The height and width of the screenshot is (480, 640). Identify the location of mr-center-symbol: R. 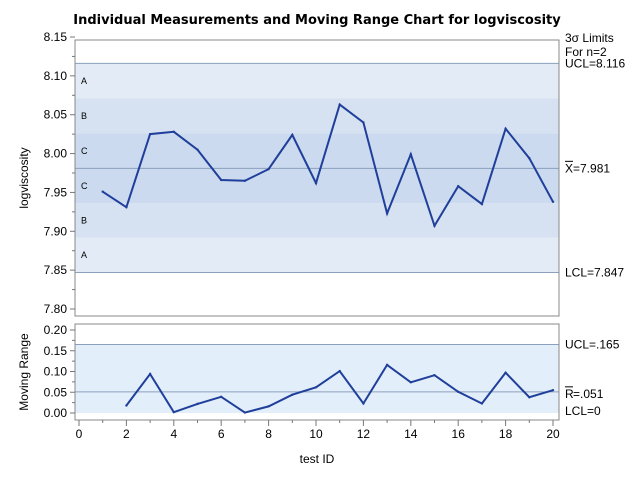
(569, 394).